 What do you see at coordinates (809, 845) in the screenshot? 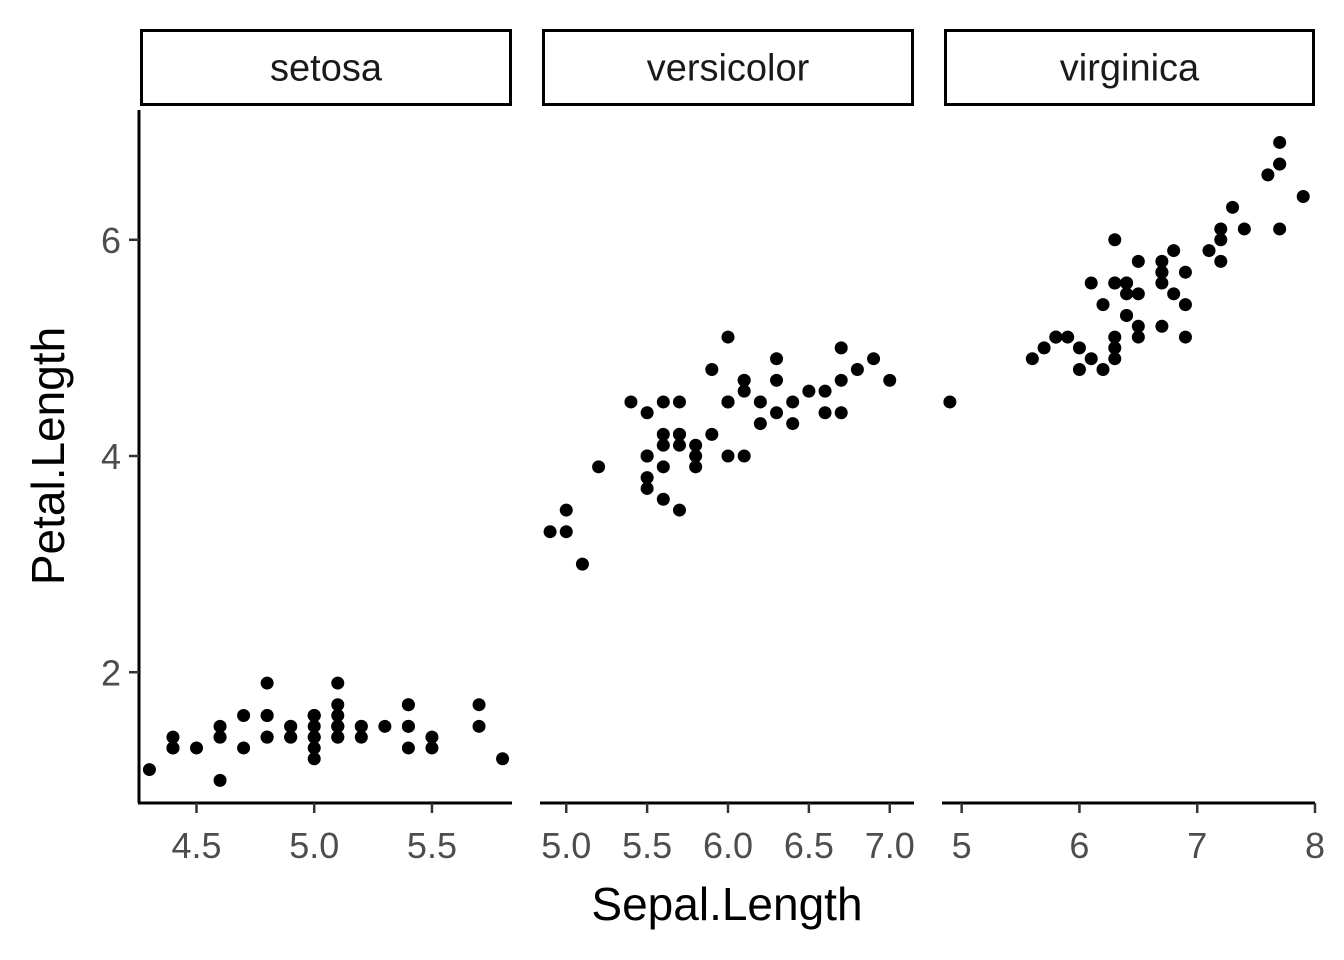
I see `x-tick-label: 6.5` at bounding box center [809, 845].